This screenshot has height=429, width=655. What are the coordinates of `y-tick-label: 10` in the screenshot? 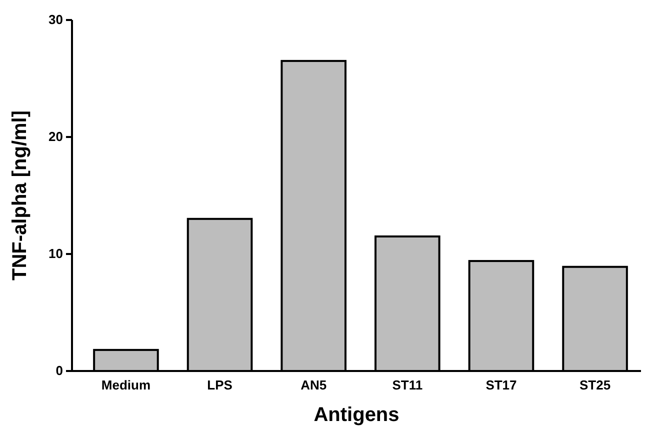 It's located at (55, 254).